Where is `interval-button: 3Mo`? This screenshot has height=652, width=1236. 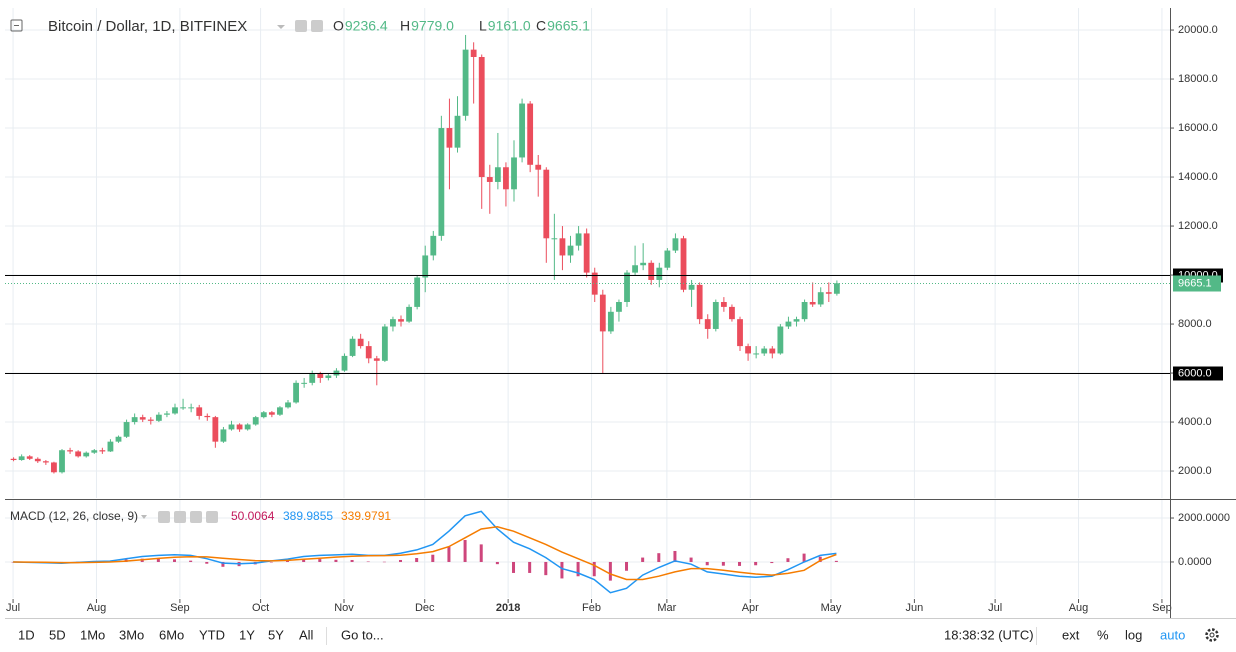 interval-button: 3Mo is located at coordinates (131, 634).